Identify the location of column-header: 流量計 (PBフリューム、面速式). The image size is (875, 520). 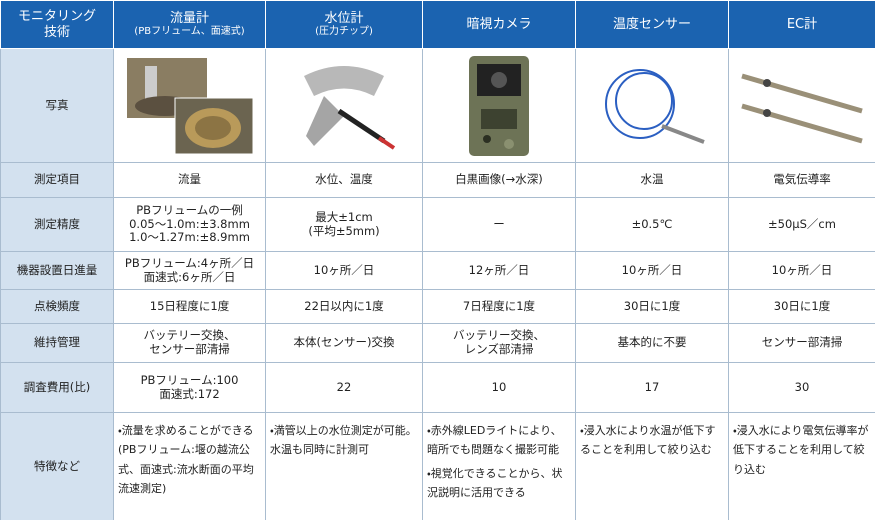
(189, 24).